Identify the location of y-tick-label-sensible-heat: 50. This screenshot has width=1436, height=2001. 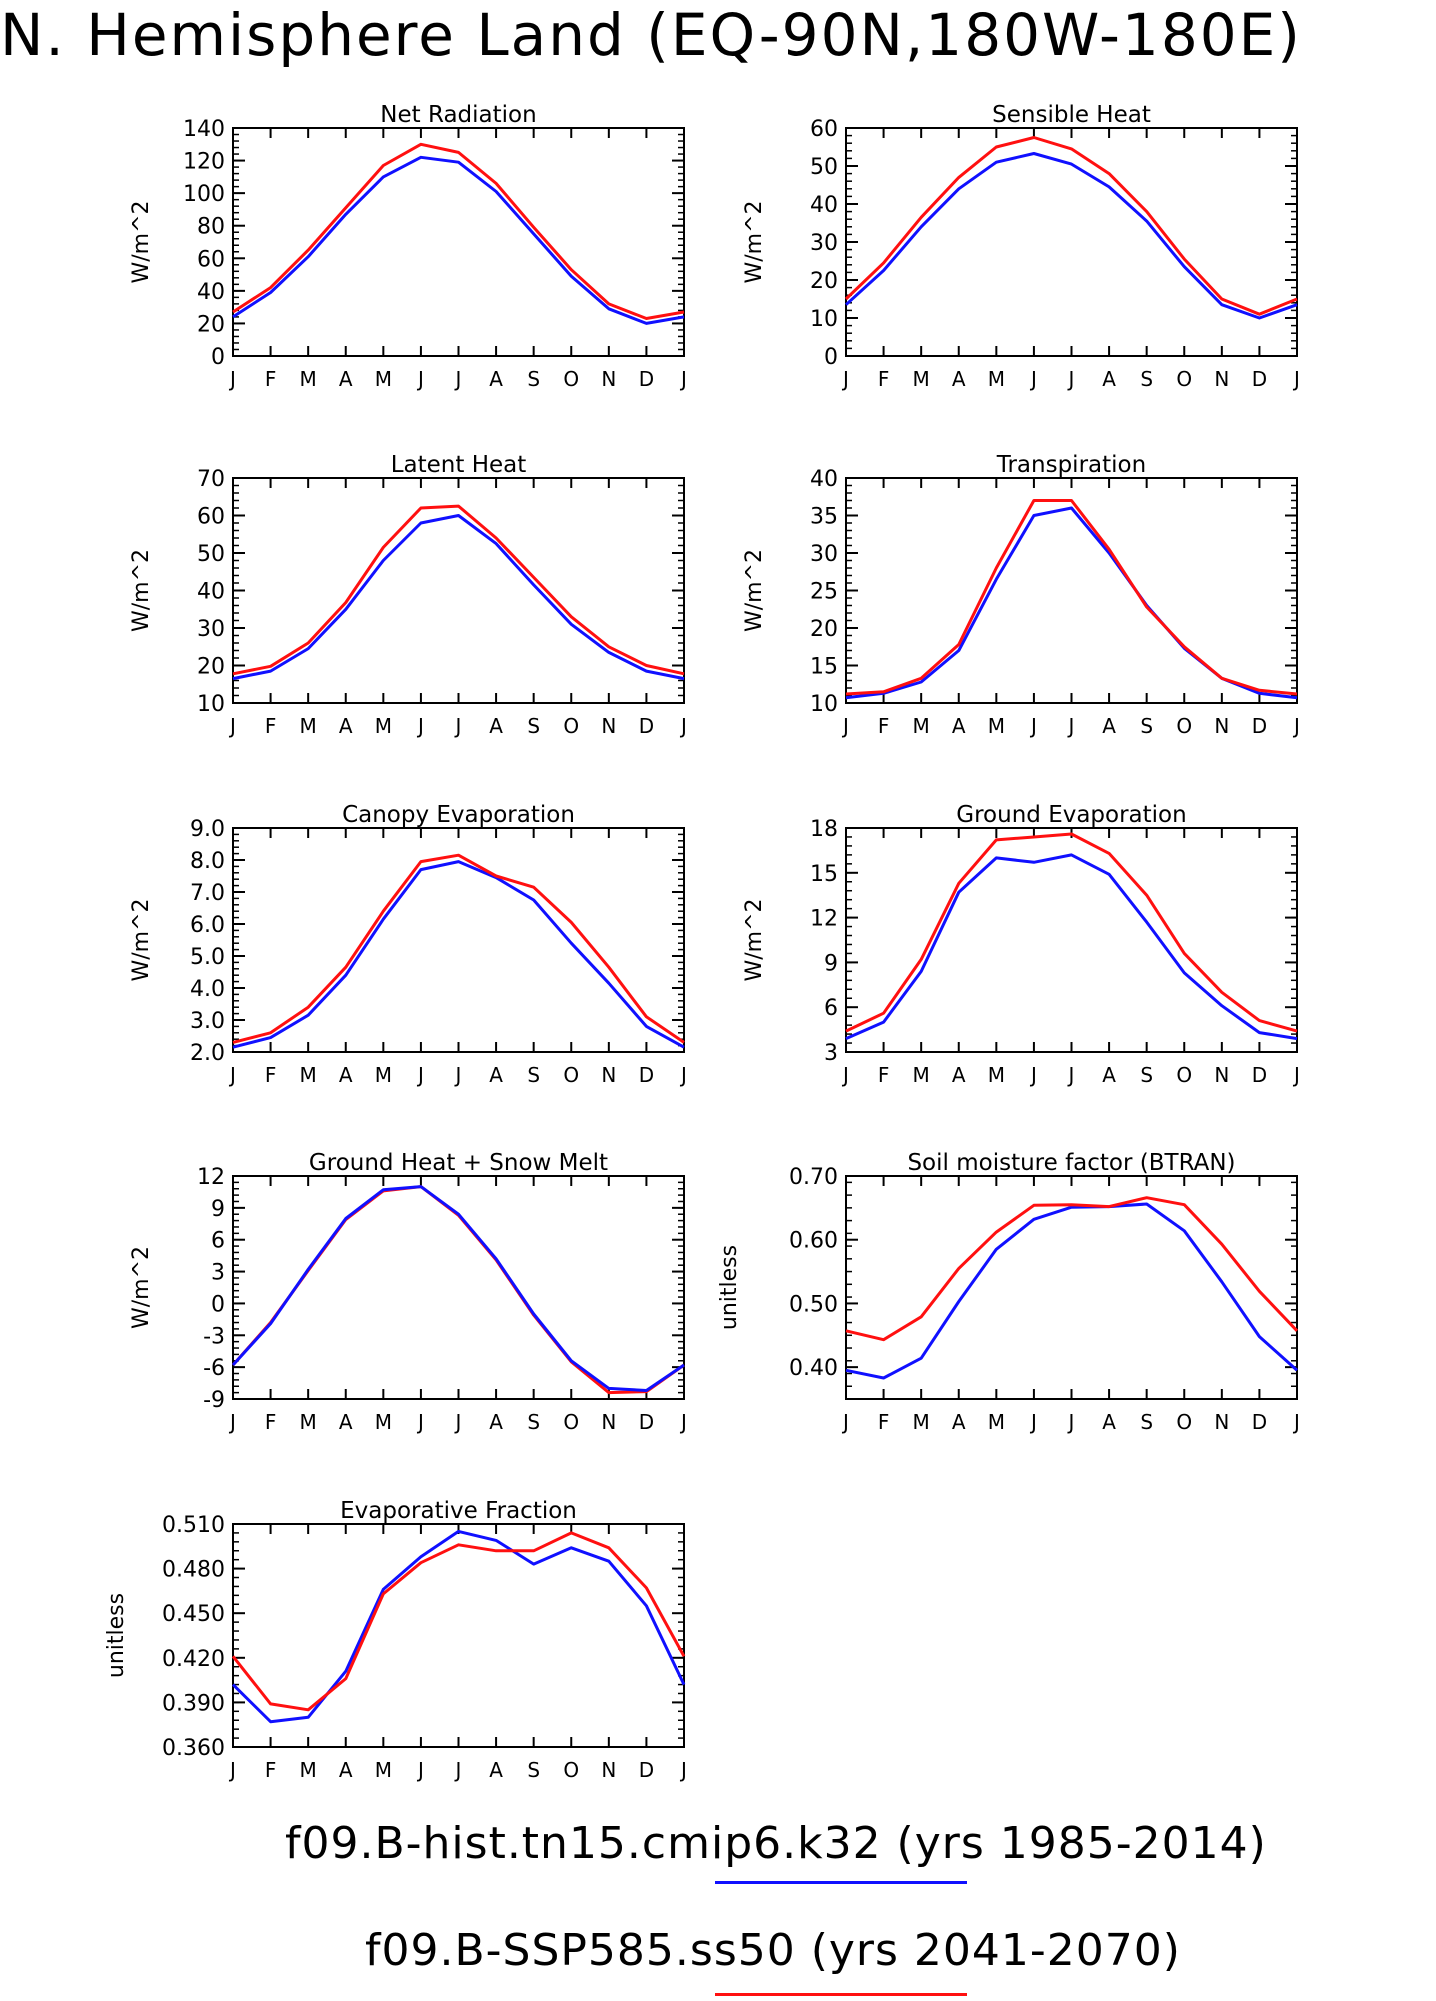
(824, 167).